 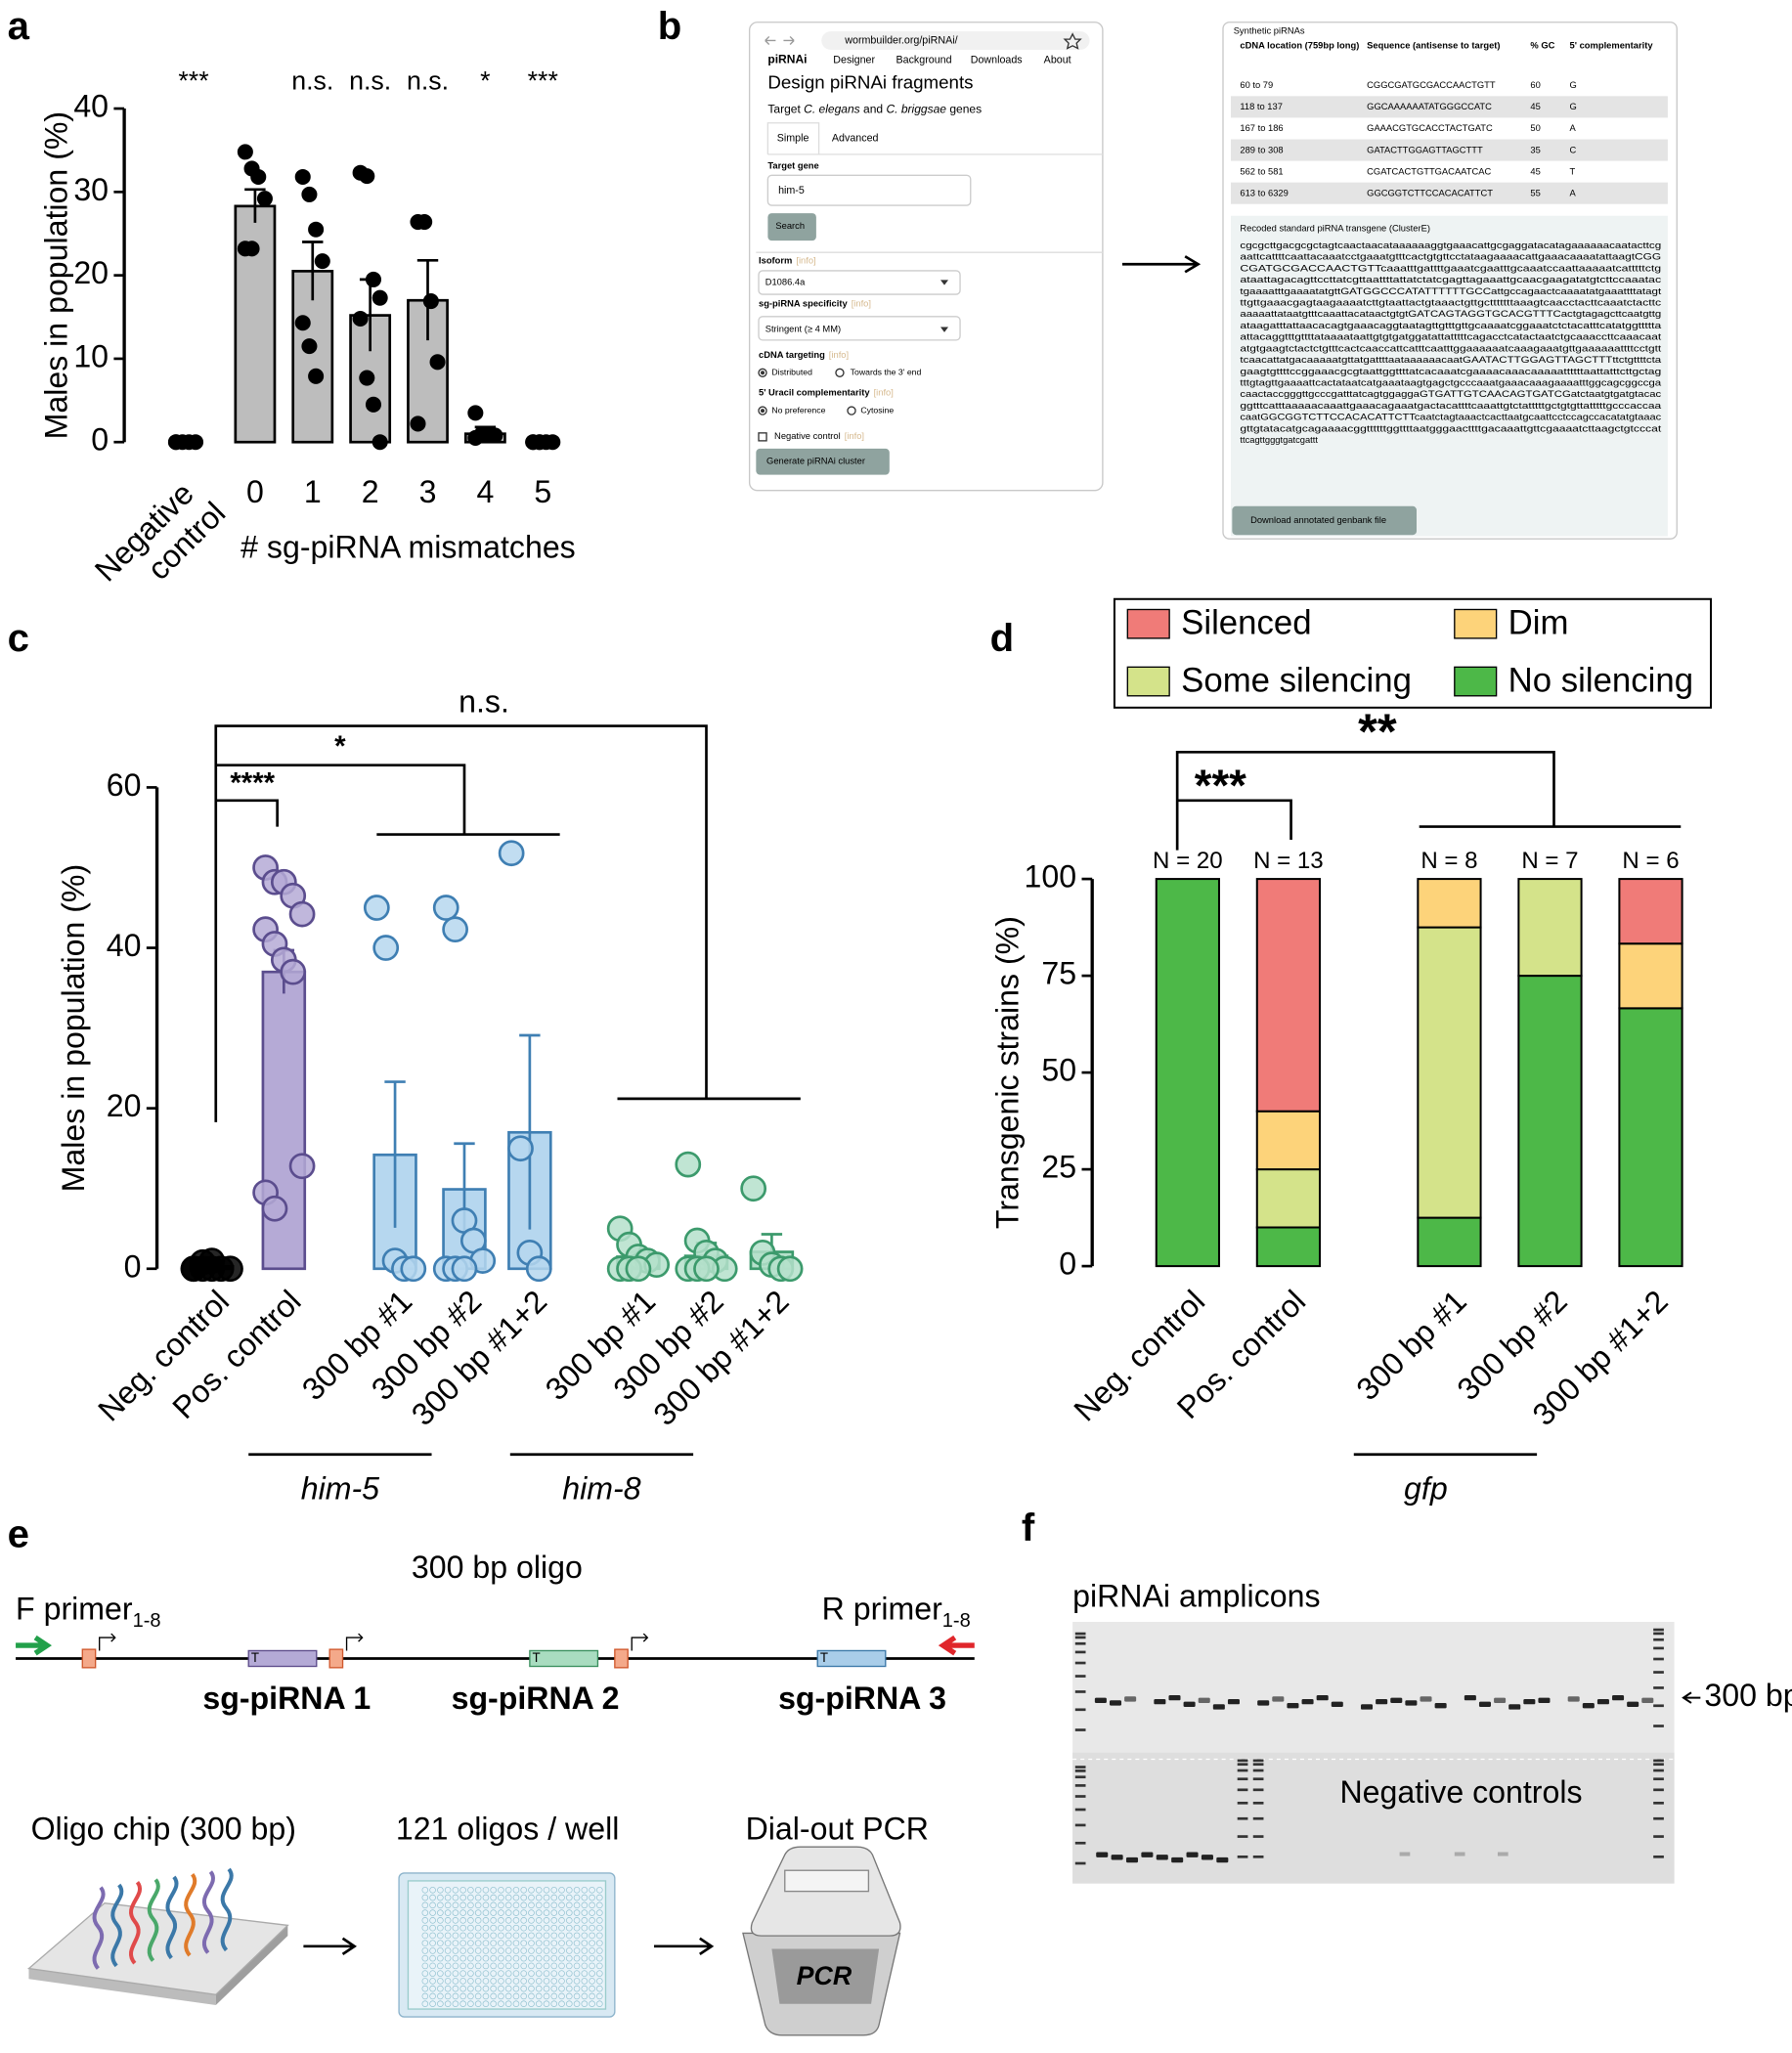 I want to click on y-axis-label: Transgenic strains (%), so click(x=1007, y=1072).